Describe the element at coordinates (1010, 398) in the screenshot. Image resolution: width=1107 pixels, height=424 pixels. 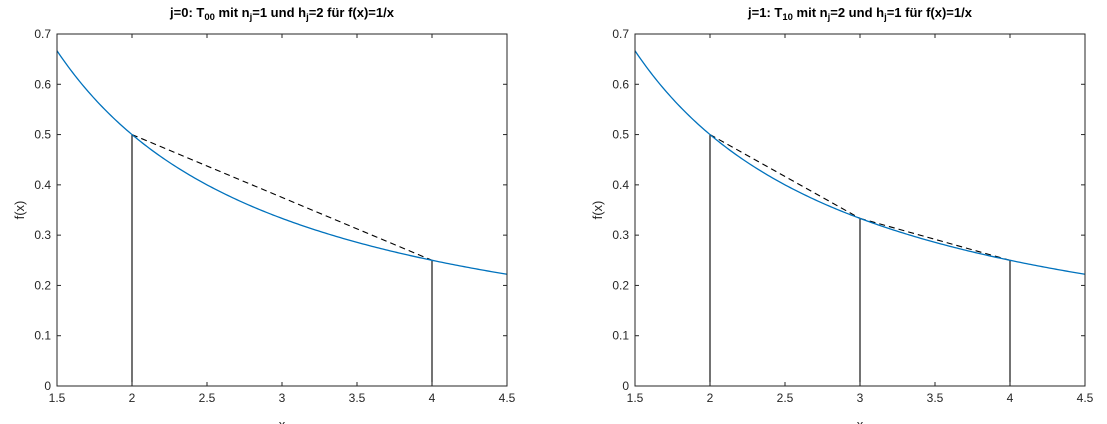
I see `chart-2-x-tick-label: 4` at that location.